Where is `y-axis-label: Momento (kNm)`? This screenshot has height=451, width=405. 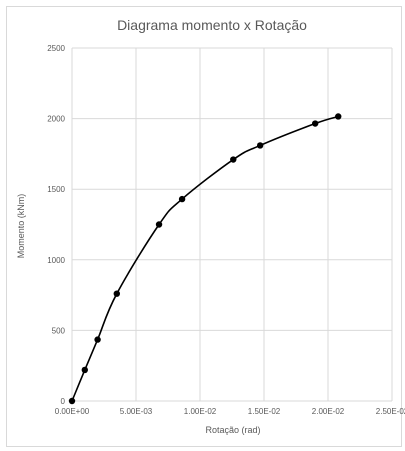
y-axis-label: Momento (kNm) is located at coordinates (21, 226).